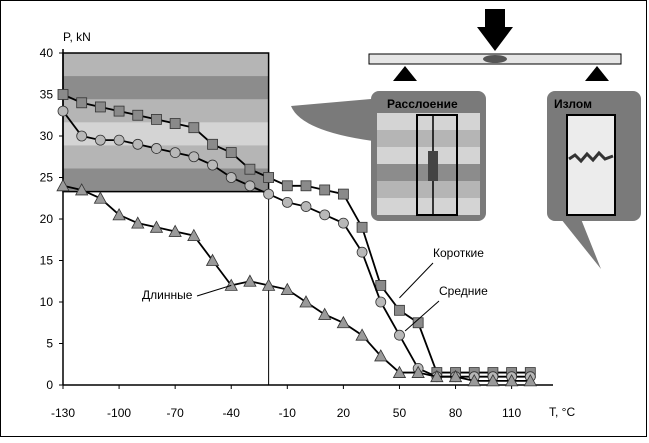  Describe the element at coordinates (232, 413) in the screenshot. I see `x-tick-label: -40` at that location.